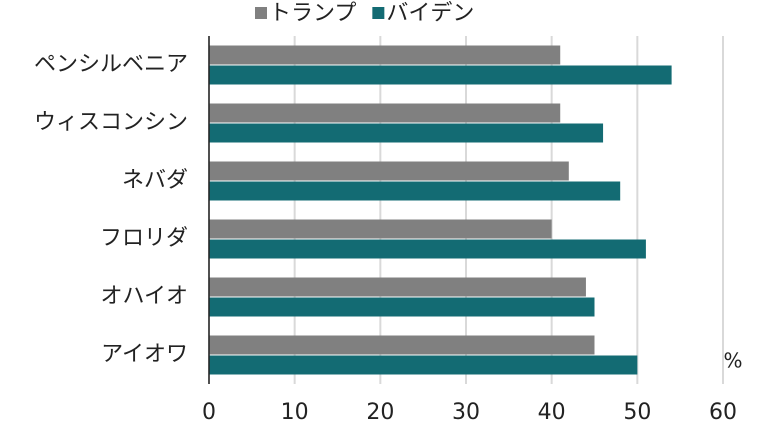 The width and height of the screenshot is (778, 428). Describe the element at coordinates (723, 412) in the screenshot. I see `x-tick-label: 60` at that location.